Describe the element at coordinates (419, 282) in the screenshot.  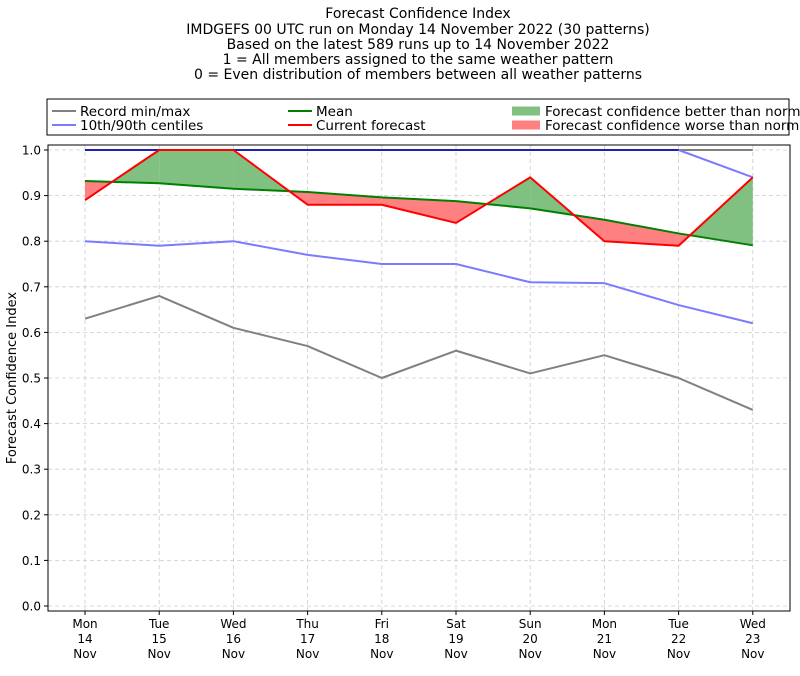
I see `centile-10-line` at that location.